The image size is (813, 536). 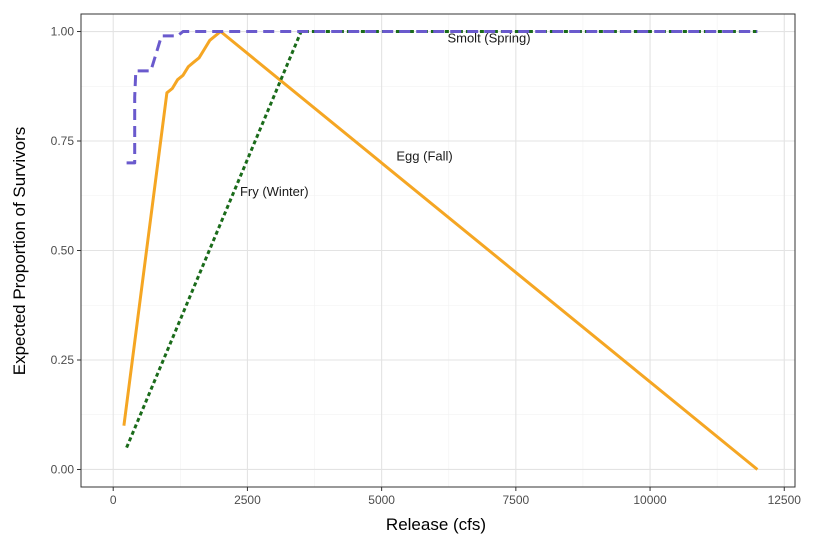 I want to click on x-tick-label: 0, so click(x=113, y=500).